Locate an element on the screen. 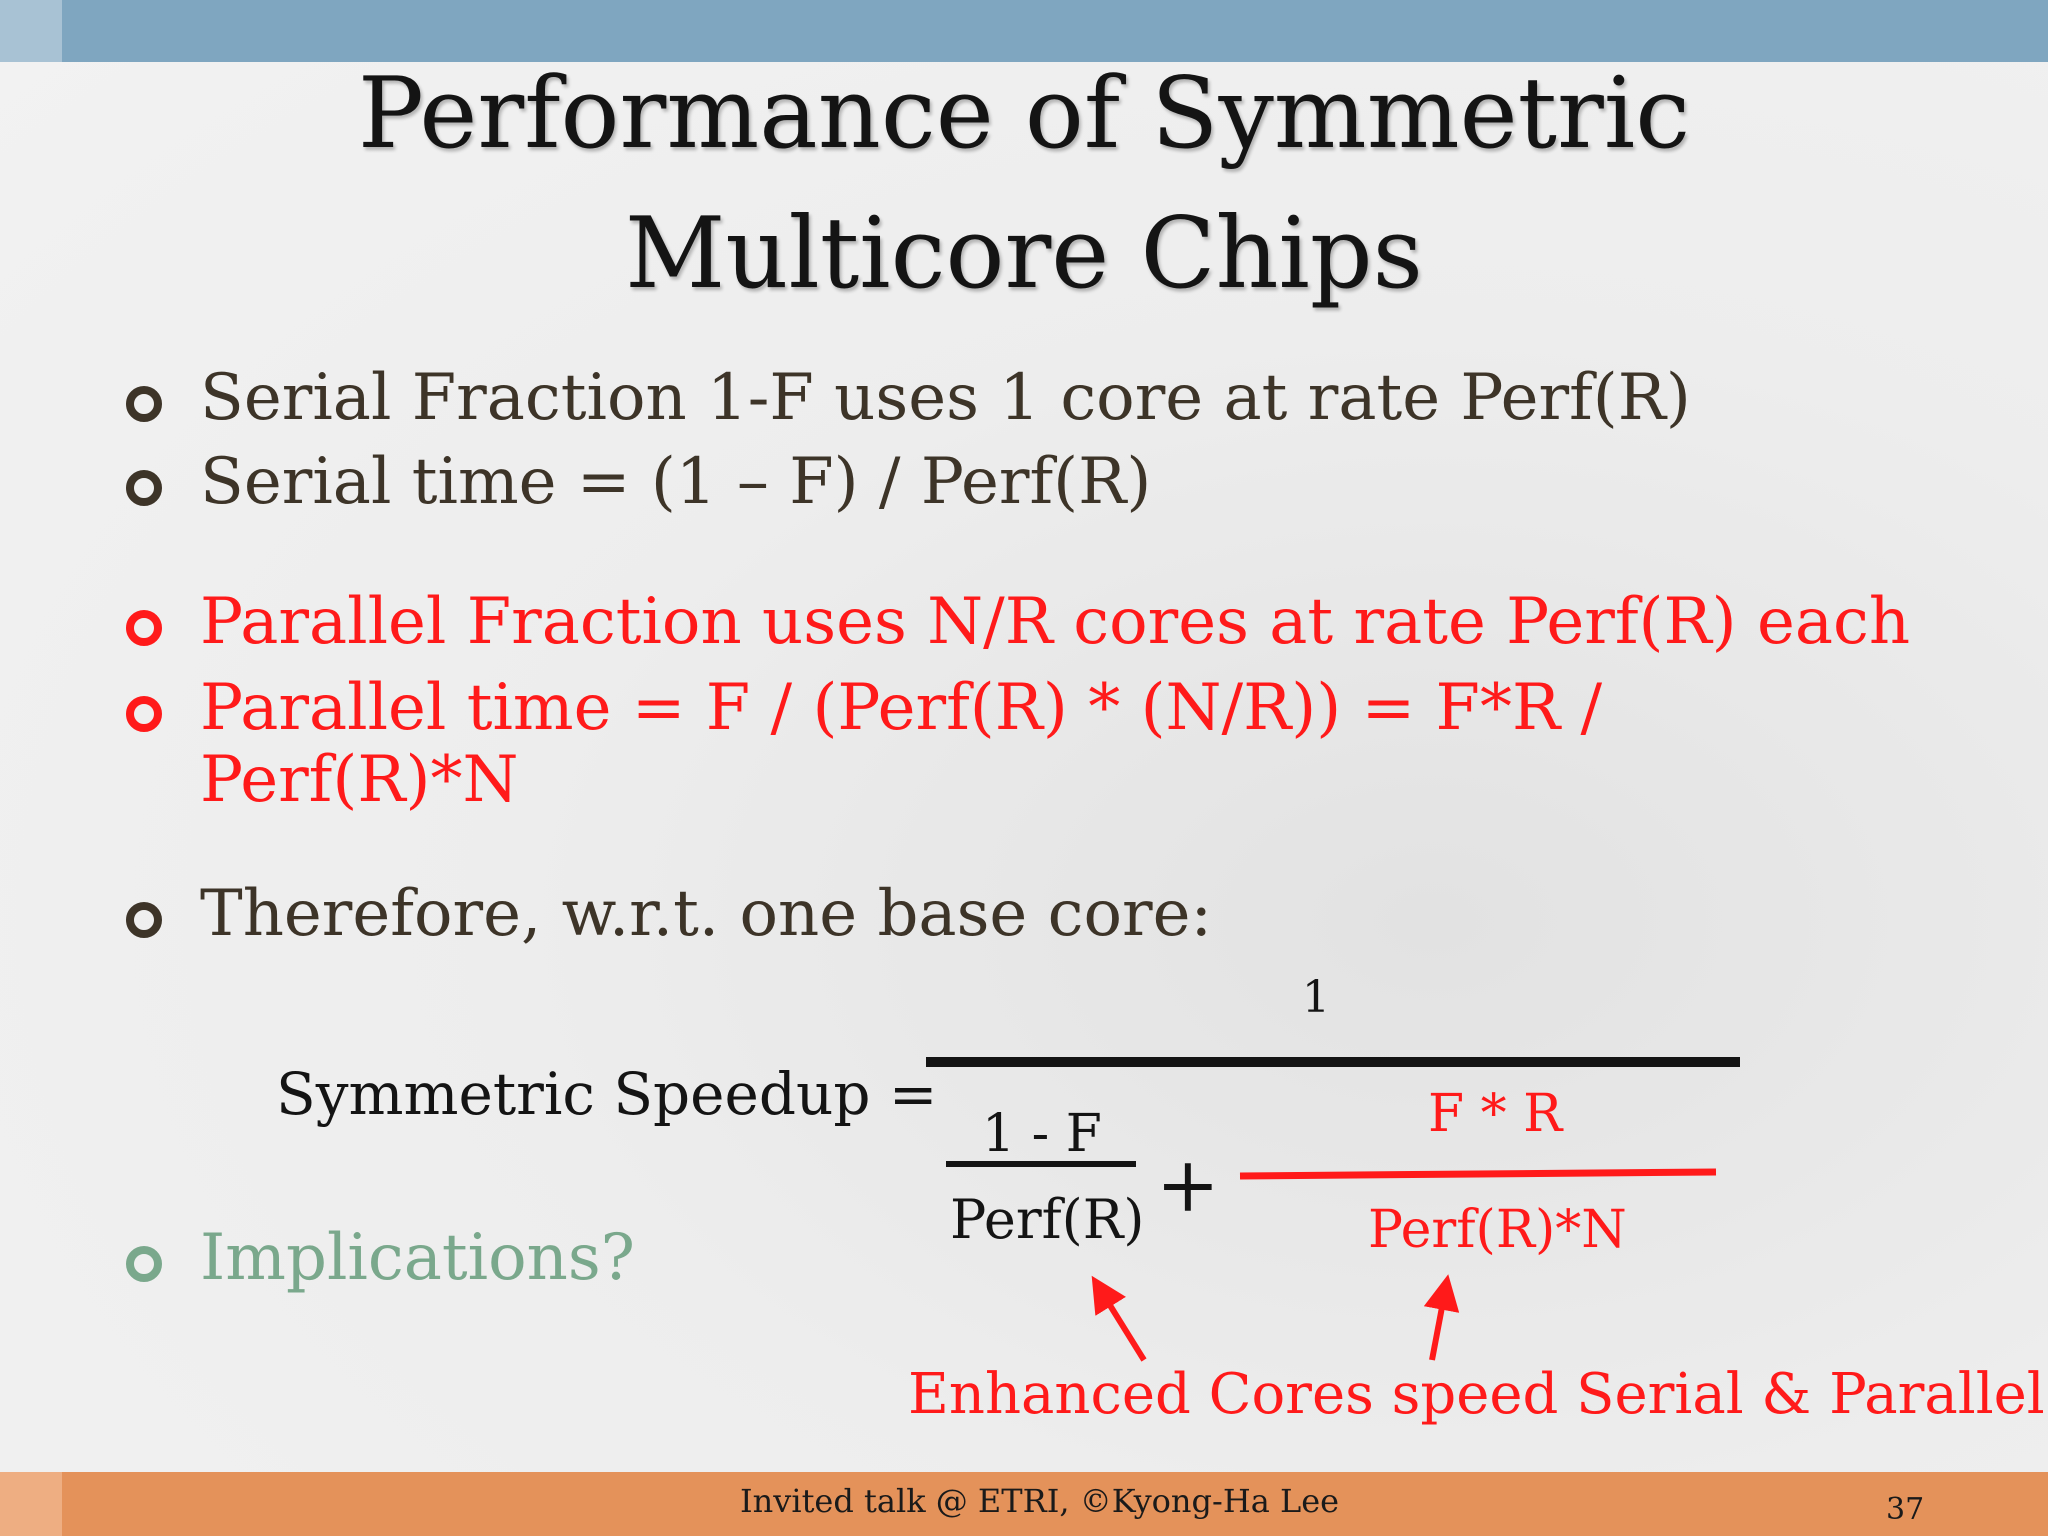 Image resolution: width=2048 pixels, height=1536 pixels. top-banner is located at coordinates (1024, 31).